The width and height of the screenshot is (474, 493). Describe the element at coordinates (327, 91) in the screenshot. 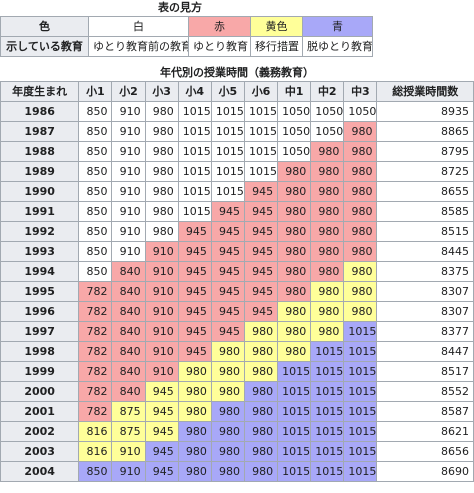

I see `column-header: 中2` at that location.